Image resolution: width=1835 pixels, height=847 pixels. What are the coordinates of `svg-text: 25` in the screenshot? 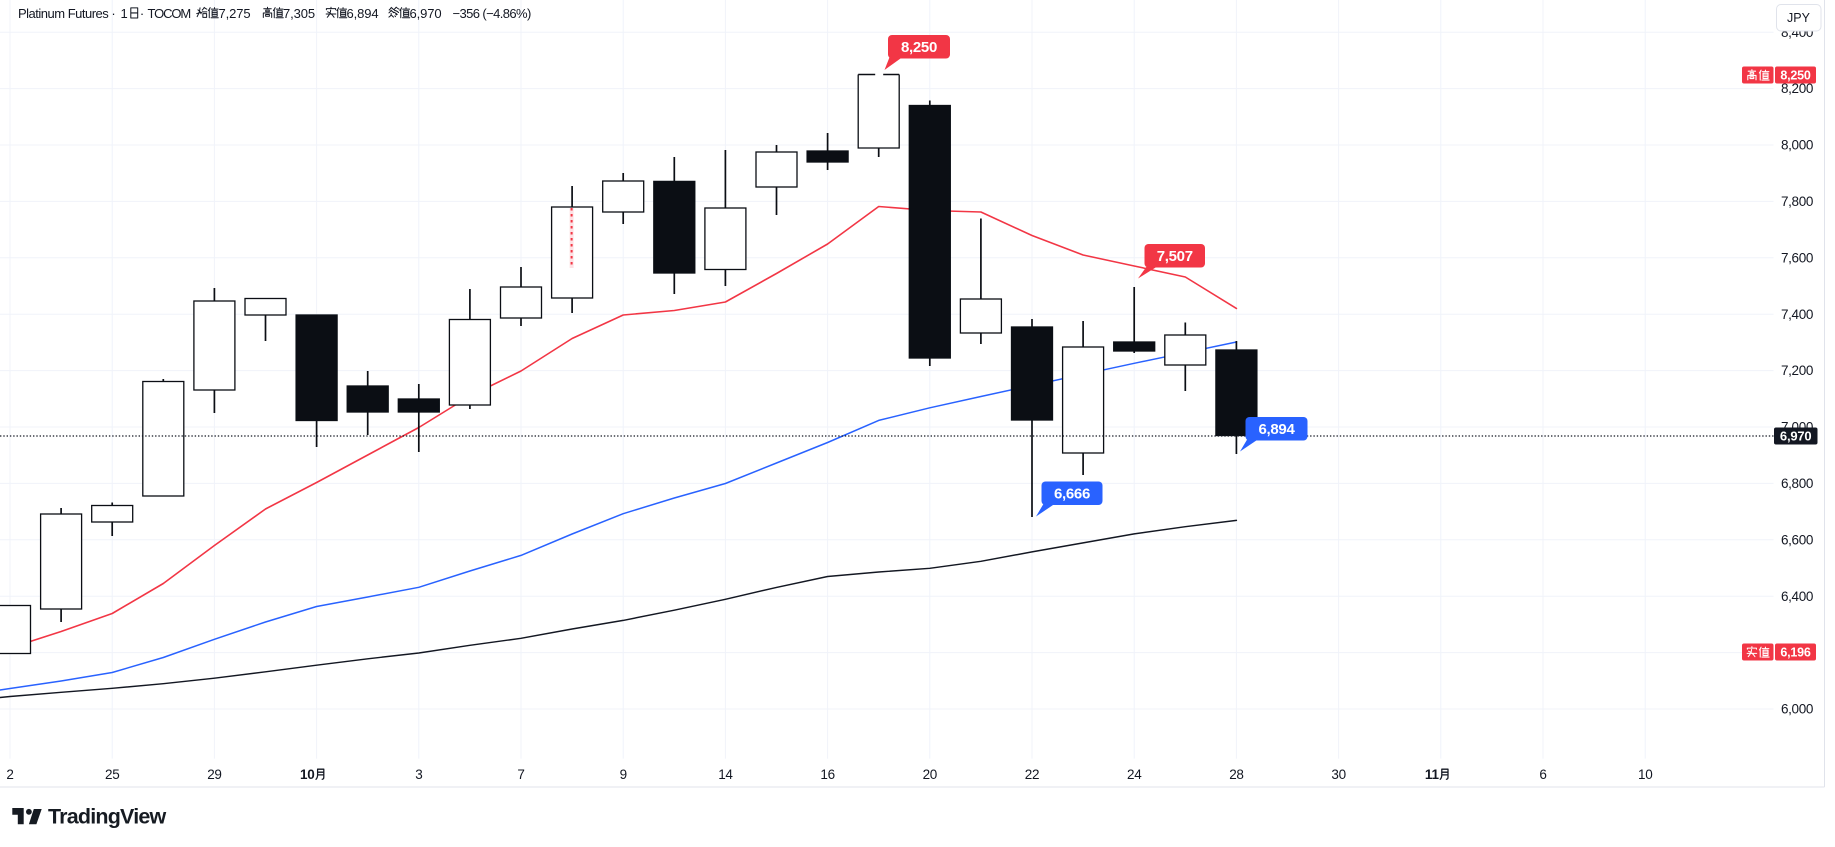 It's located at (112, 774).